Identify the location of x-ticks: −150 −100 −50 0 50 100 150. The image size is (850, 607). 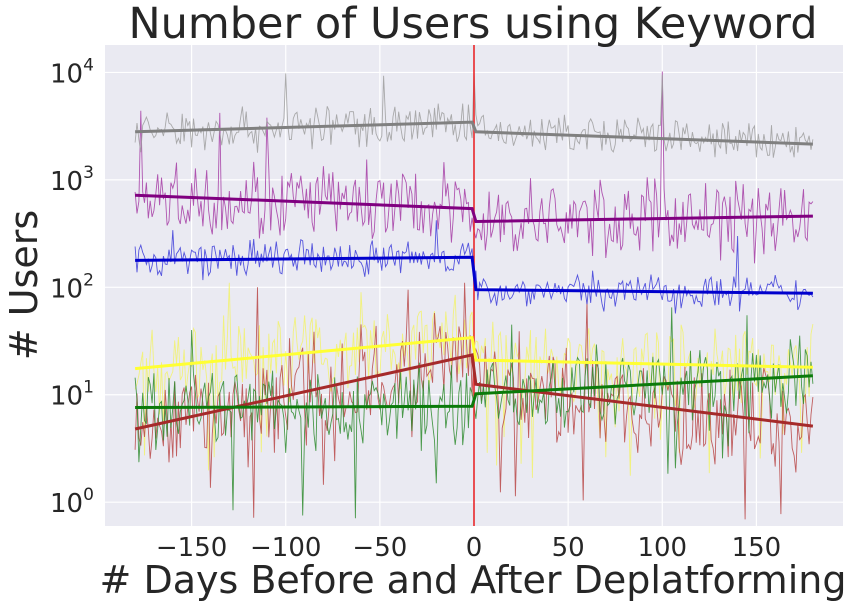
(468, 548).